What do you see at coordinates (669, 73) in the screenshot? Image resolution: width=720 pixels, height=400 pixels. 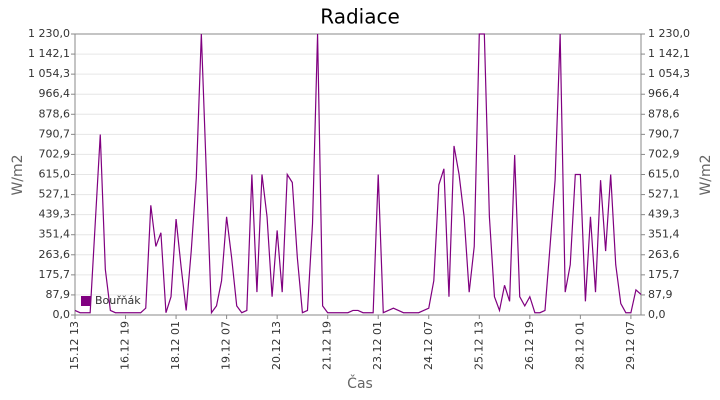 I see `y2-tick-label: 1 054,3` at bounding box center [669, 73].